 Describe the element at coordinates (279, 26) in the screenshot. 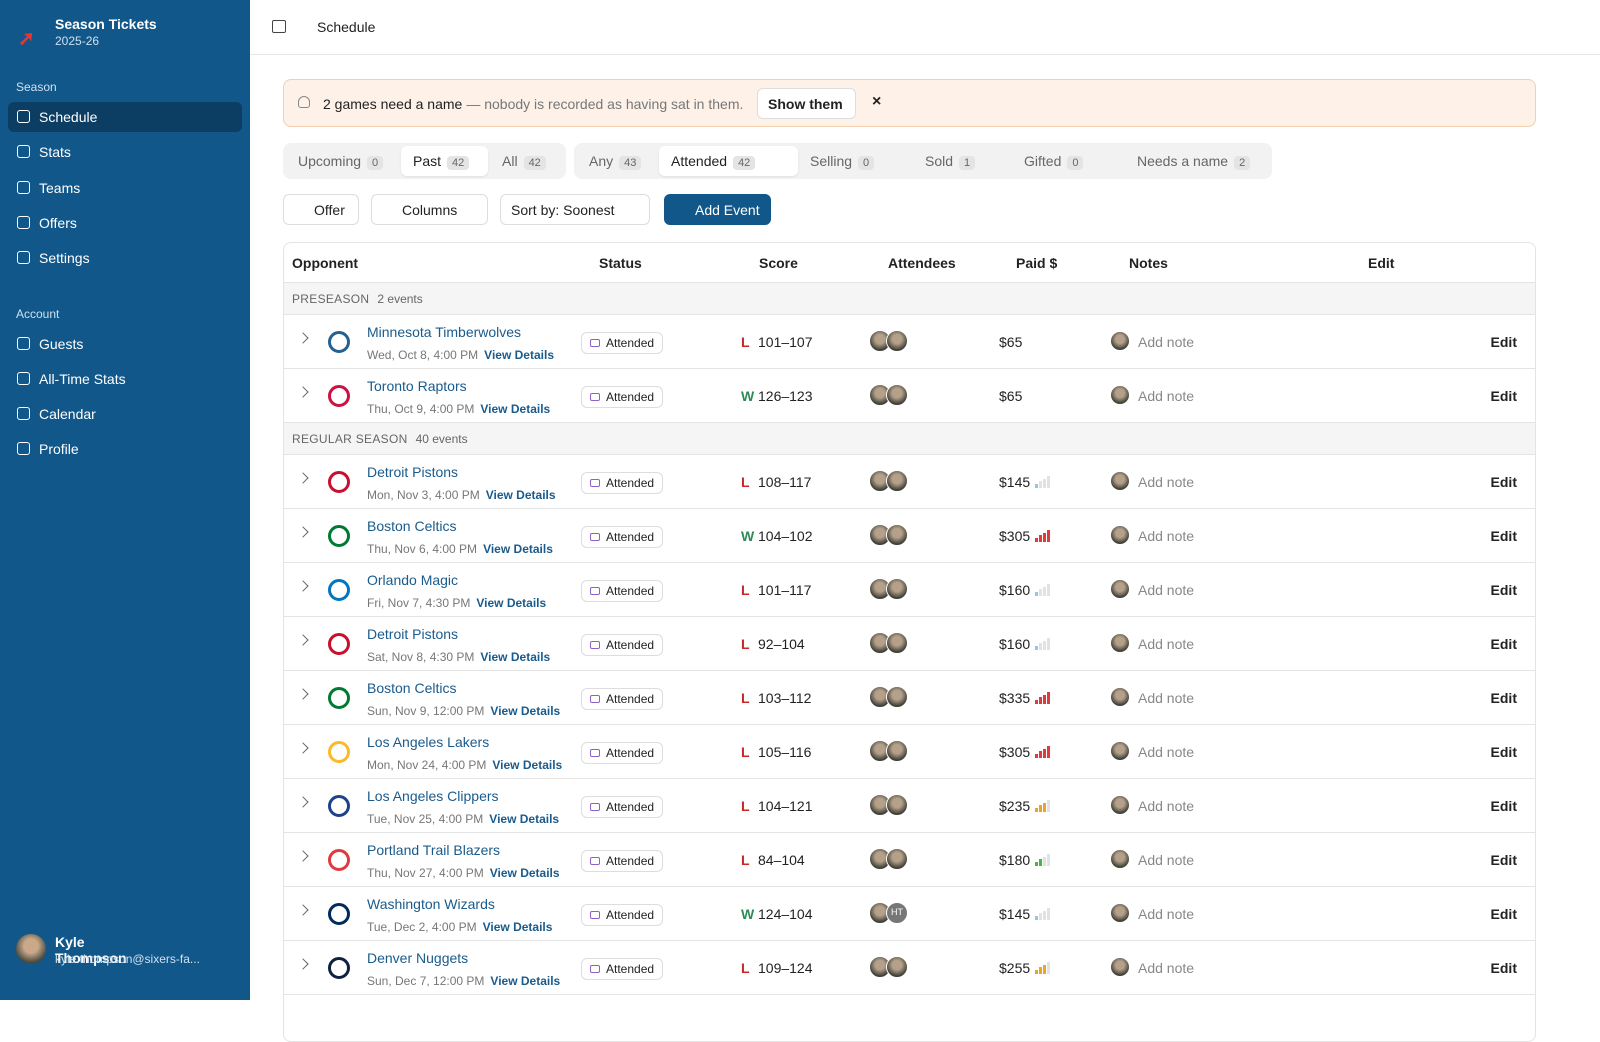

I see `sidebar-toggle` at that location.